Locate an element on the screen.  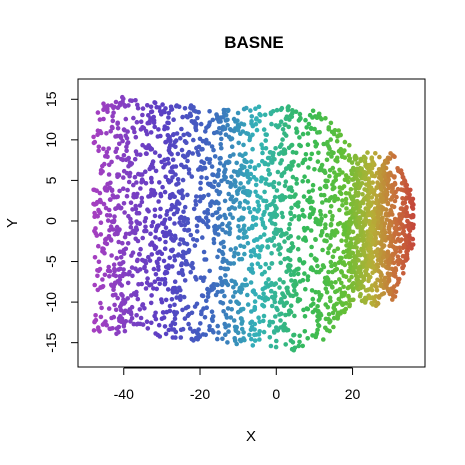
y-tick-label: 15 is located at coordinates (51, 99).